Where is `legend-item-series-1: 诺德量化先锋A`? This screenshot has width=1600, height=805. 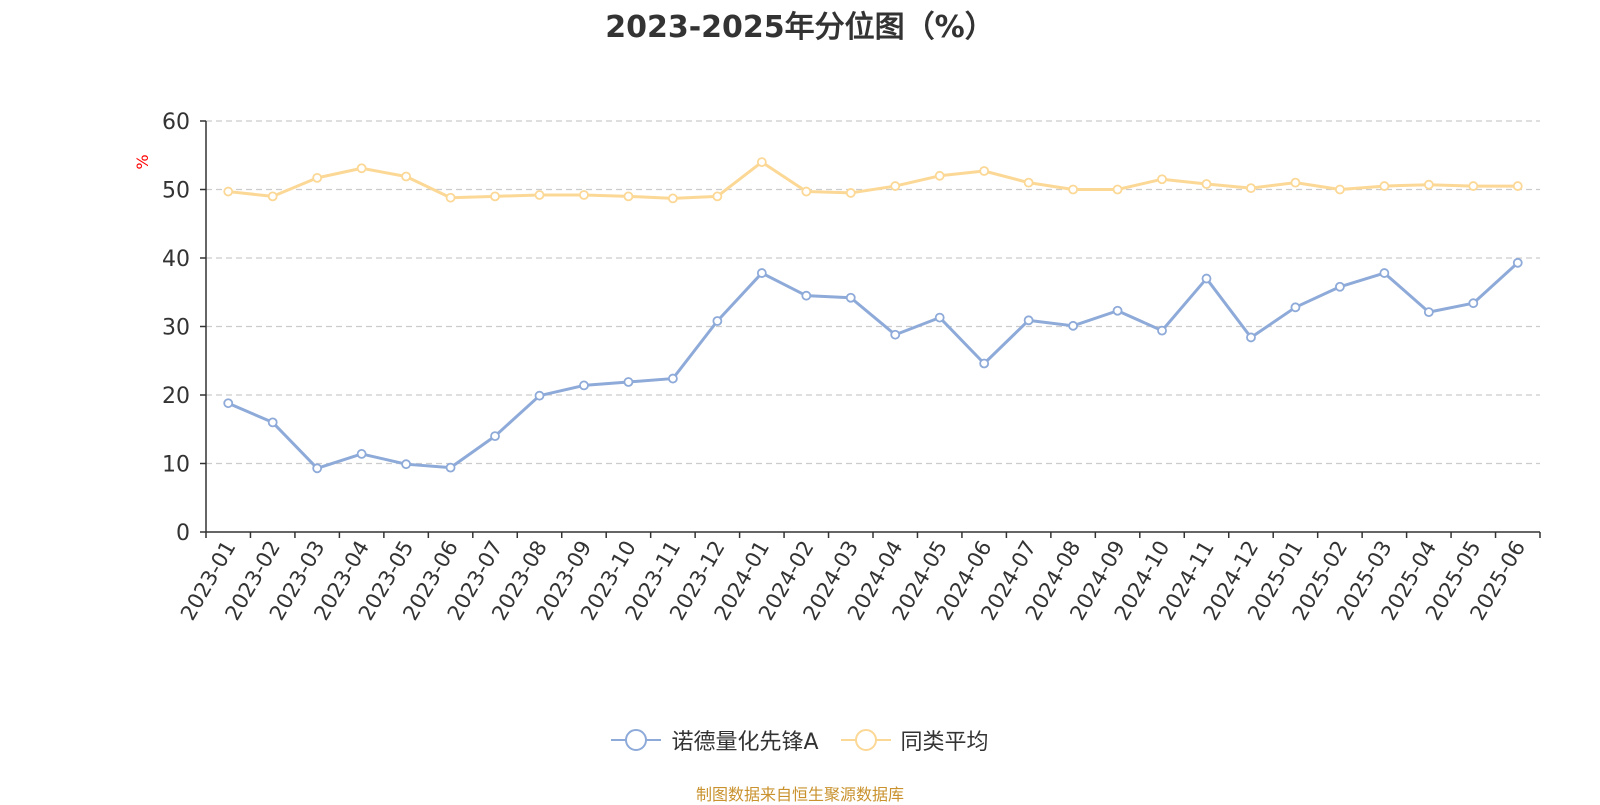 legend-item-series-1: 诺德量化先锋A is located at coordinates (715, 740).